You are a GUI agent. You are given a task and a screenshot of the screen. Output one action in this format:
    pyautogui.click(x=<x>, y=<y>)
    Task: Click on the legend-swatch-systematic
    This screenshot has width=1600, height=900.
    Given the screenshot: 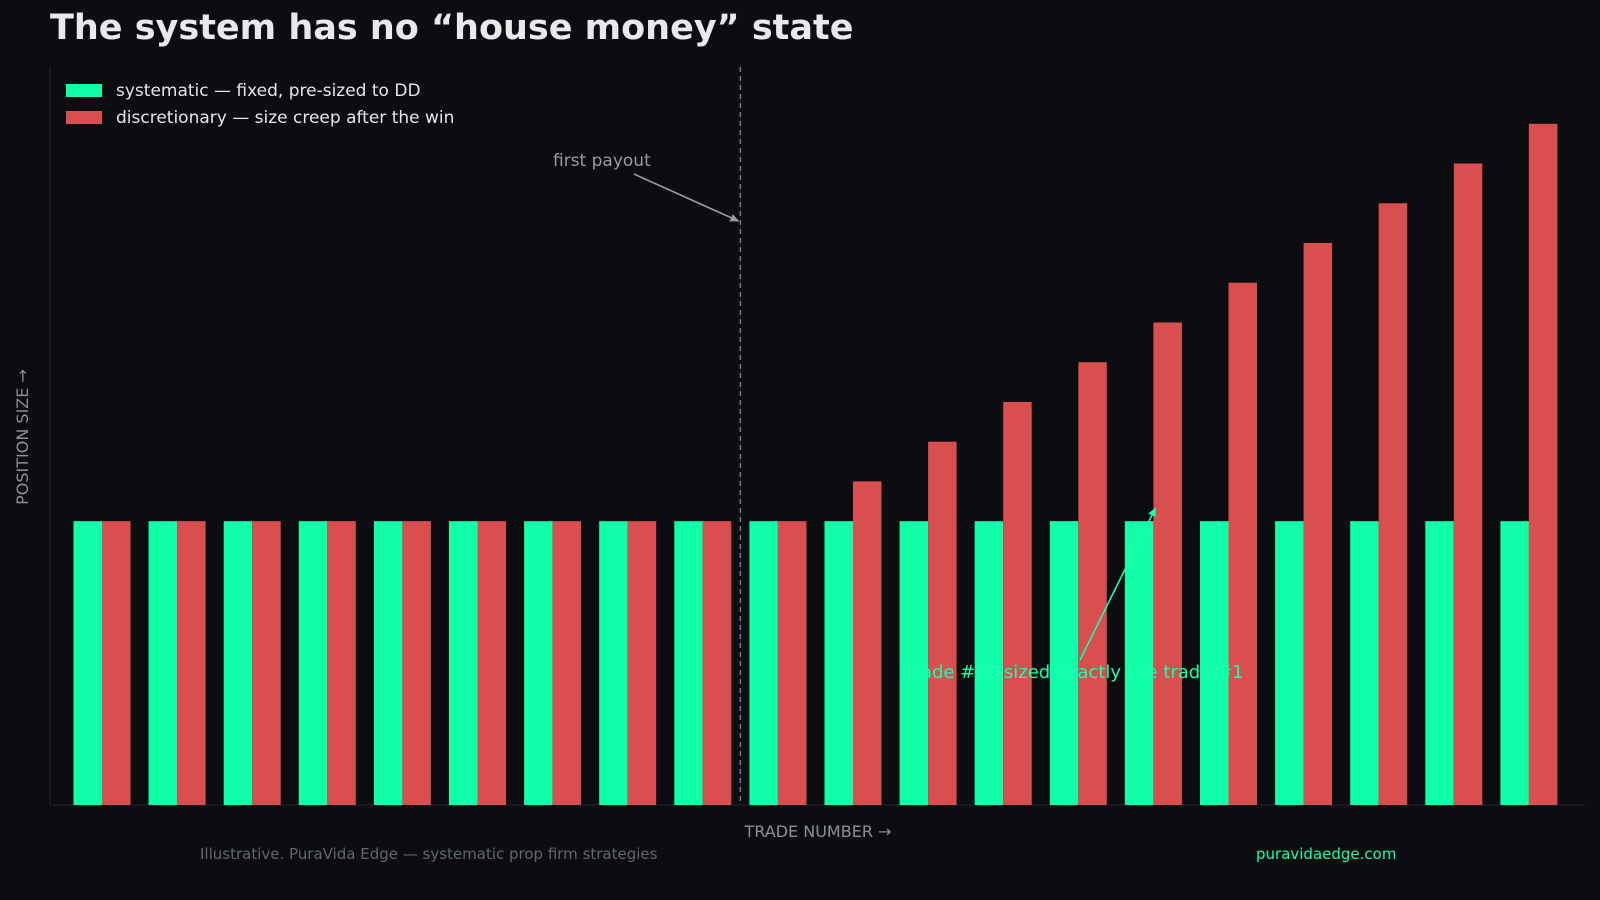 What is the action you would take?
    pyautogui.click(x=84, y=90)
    